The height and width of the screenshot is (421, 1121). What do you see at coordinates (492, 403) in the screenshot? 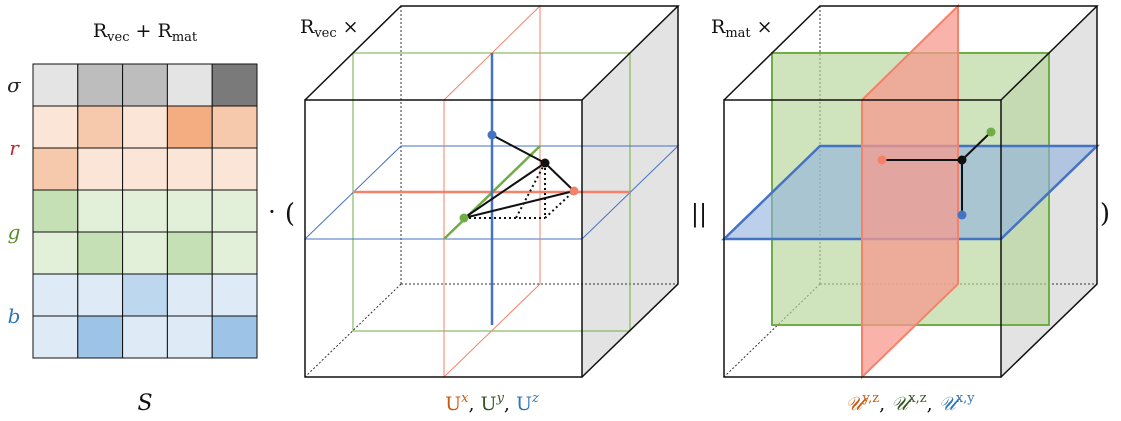
I see `vector-cube-caption: Ux, Uy, Uz` at bounding box center [492, 403].